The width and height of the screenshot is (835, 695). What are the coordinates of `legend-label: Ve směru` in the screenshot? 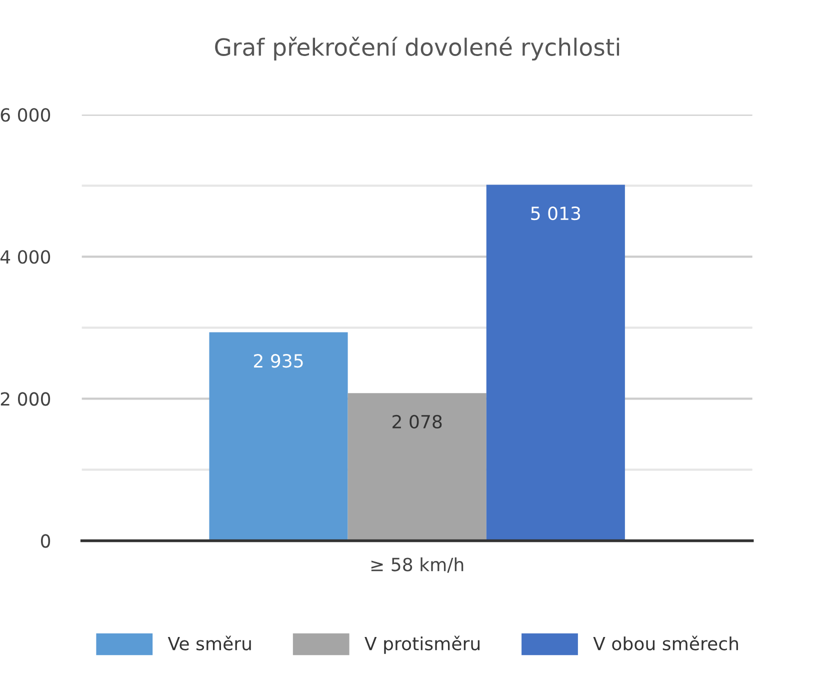 It's located at (209, 643).